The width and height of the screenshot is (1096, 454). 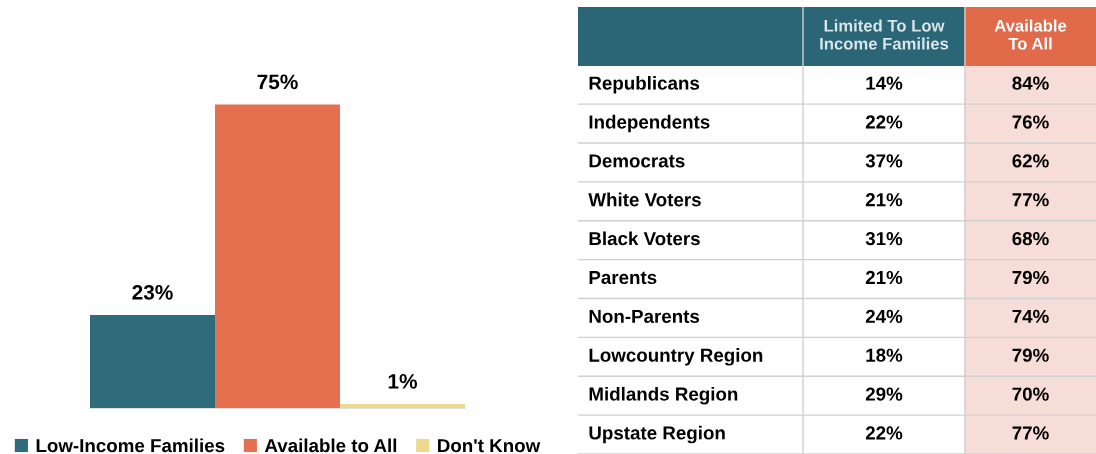 What do you see at coordinates (1030, 122) in the screenshot?
I see `data-label: 76%` at bounding box center [1030, 122].